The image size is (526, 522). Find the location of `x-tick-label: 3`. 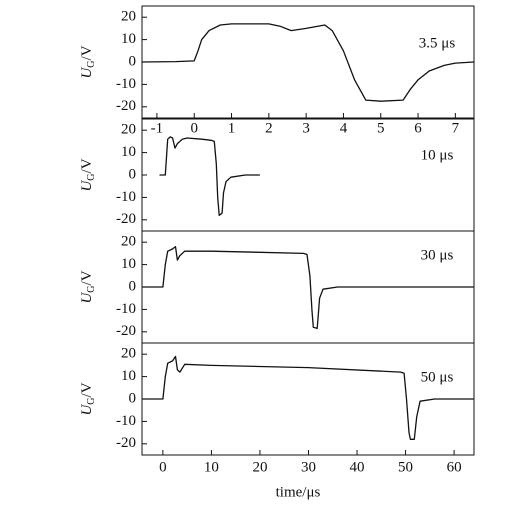

x-tick-label: 3 is located at coordinates (306, 128).